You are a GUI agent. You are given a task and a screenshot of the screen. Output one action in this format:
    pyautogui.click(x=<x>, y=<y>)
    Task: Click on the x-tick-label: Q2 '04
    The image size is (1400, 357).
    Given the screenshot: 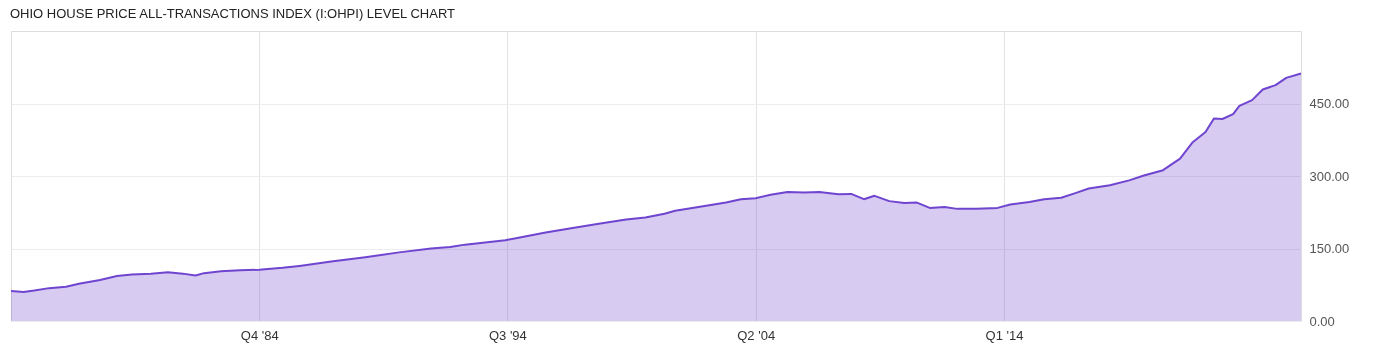 What is the action you would take?
    pyautogui.click(x=756, y=335)
    